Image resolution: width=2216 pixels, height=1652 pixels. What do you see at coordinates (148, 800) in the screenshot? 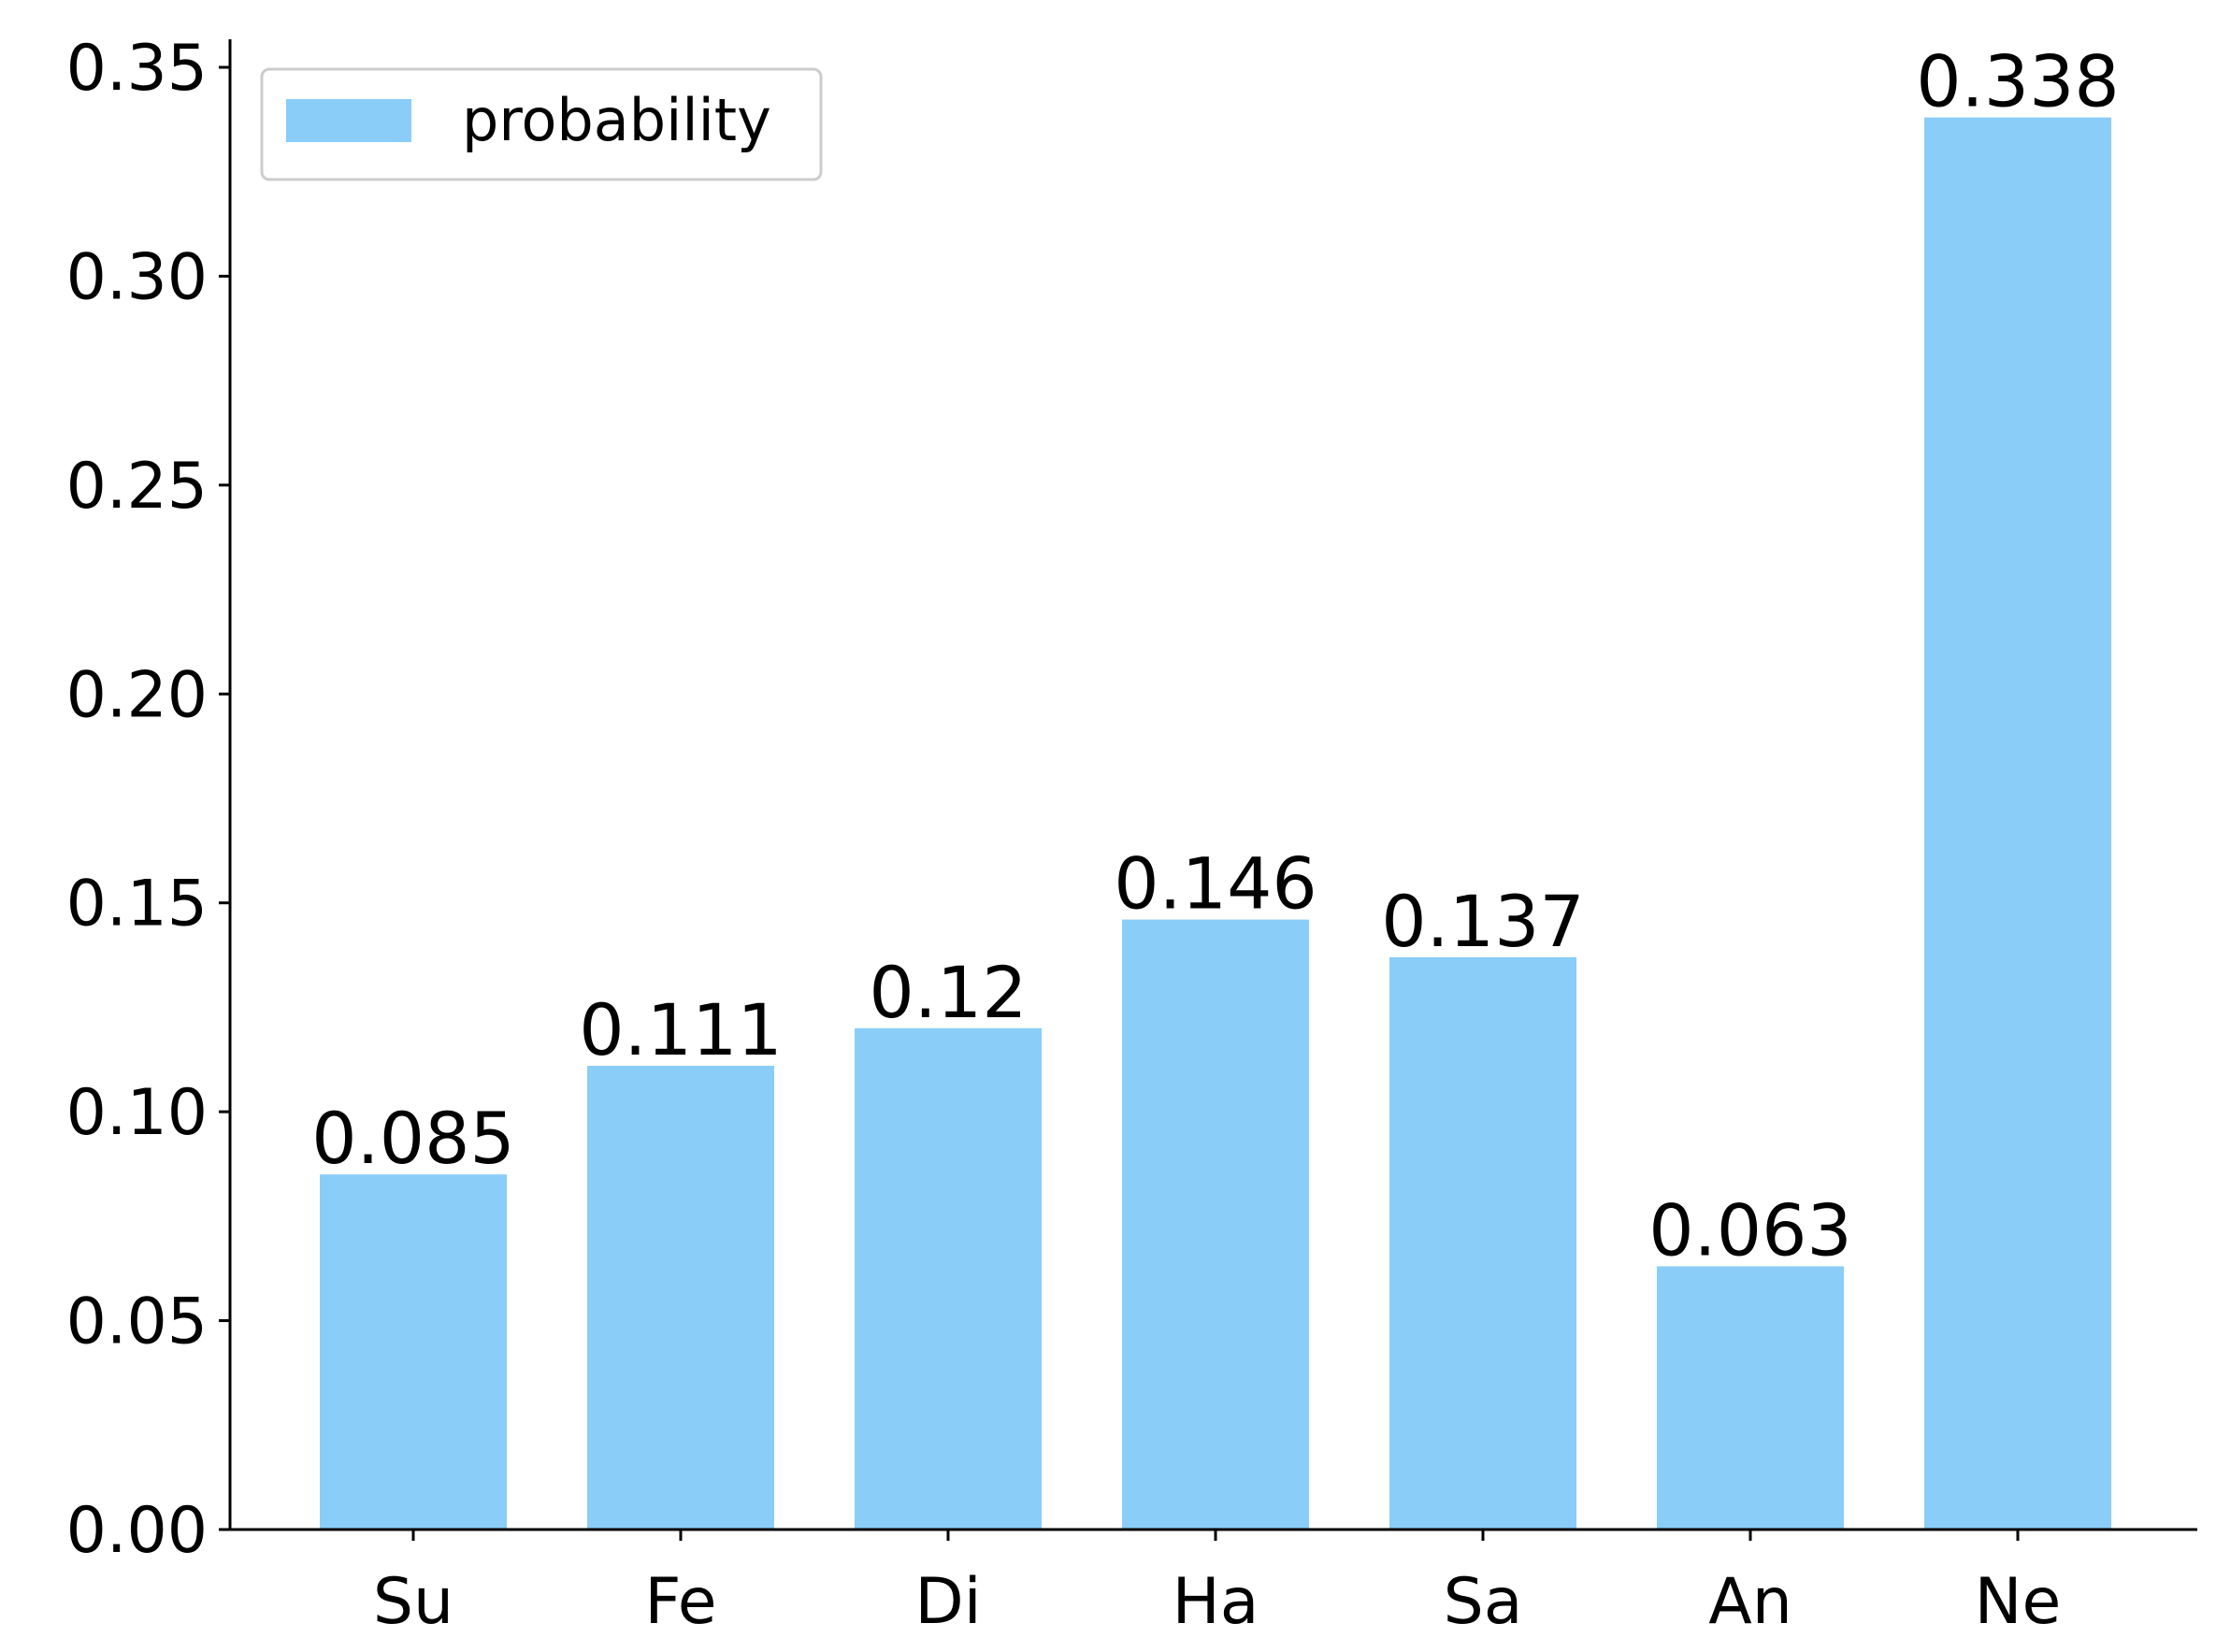
I see `y-ticks-layer: 0.00 0.05 0.10 0.15 0.20 0.25 0.30 0.35` at bounding box center [148, 800].